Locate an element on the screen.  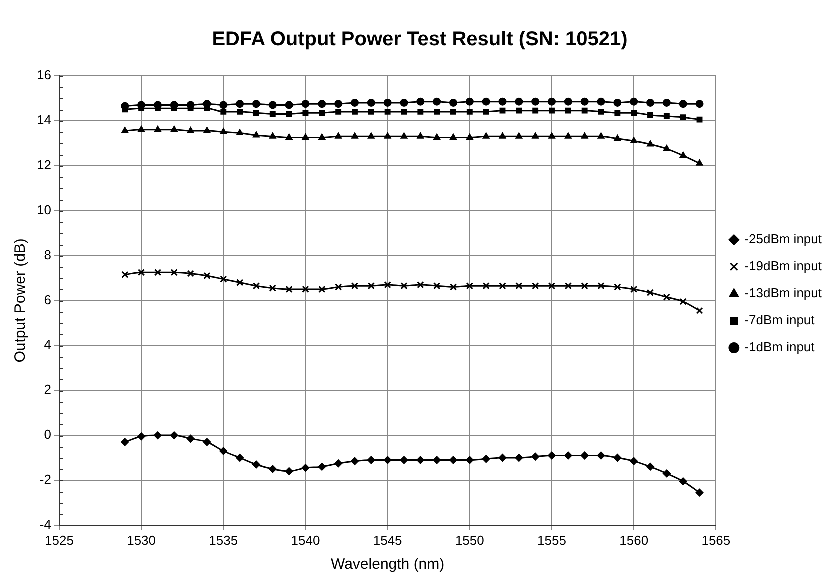
legend-label: -25dBm input is located at coordinates (783, 239).